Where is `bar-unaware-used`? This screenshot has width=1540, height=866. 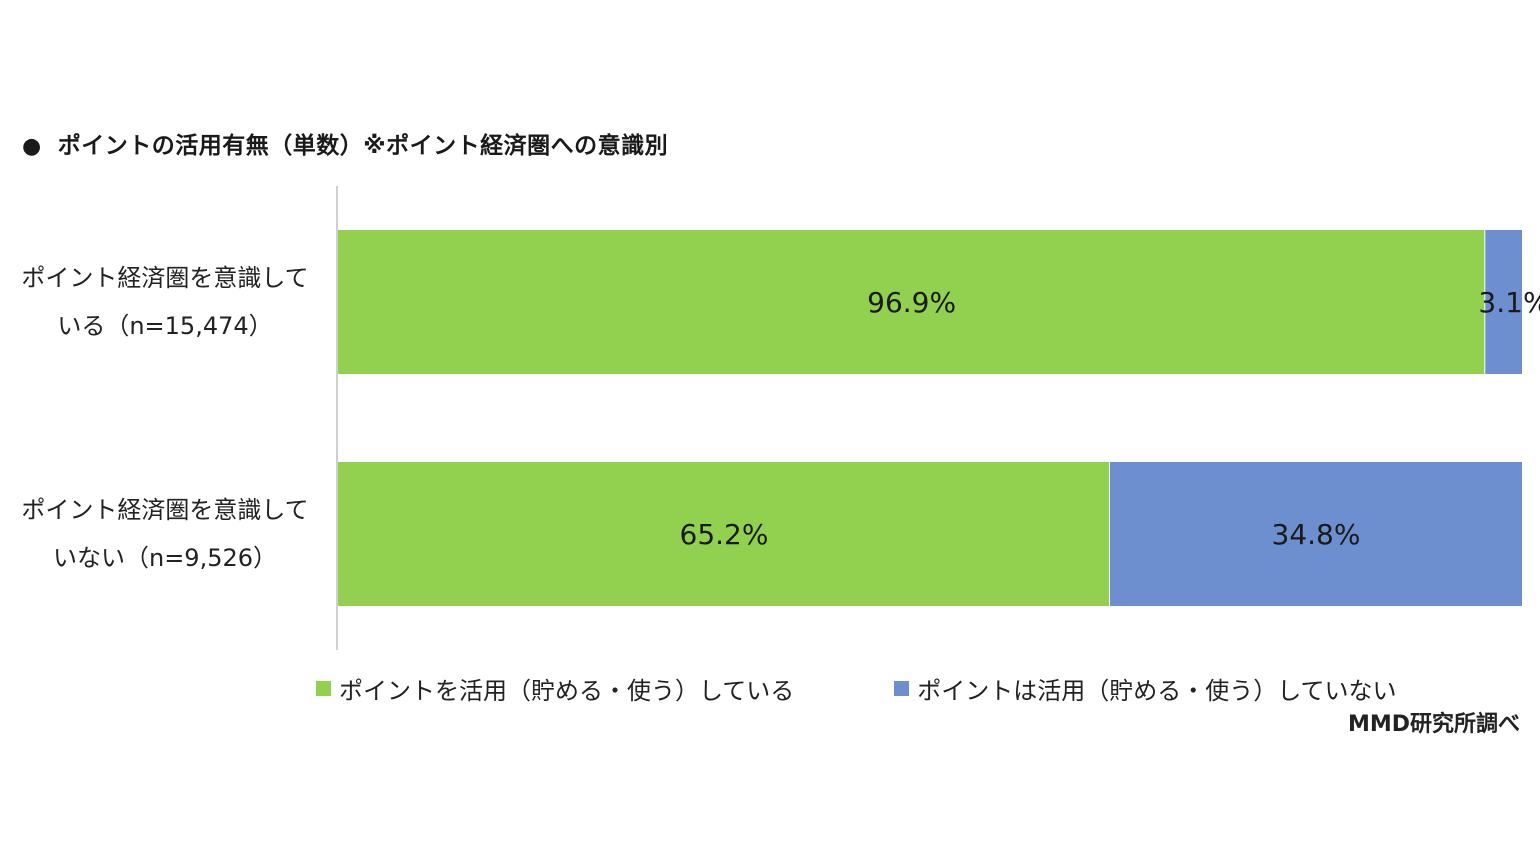 bar-unaware-used is located at coordinates (723, 534).